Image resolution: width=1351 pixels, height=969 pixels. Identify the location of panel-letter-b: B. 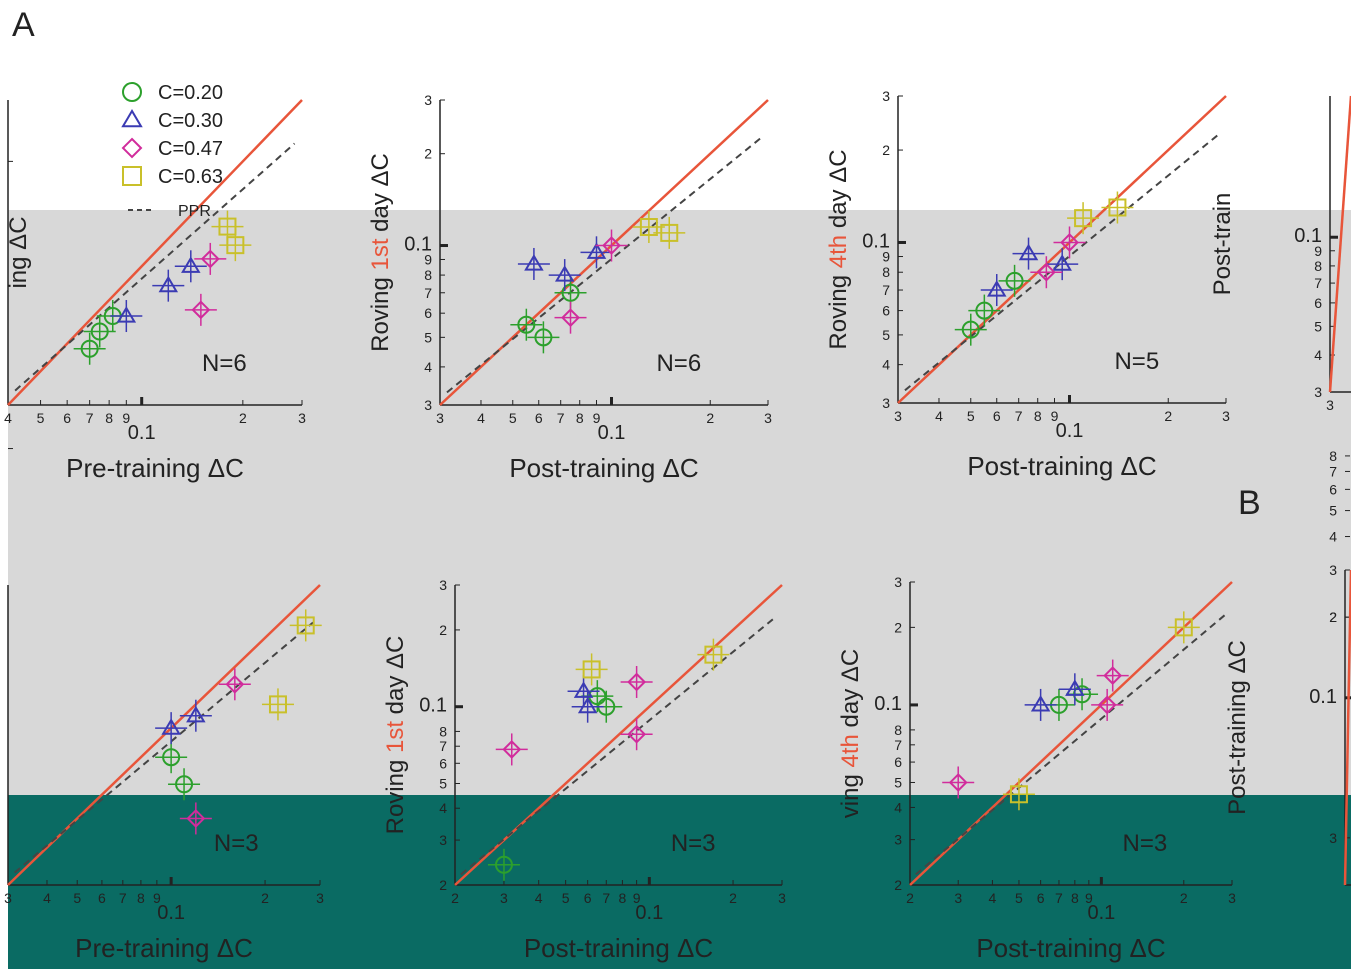
(1249, 503).